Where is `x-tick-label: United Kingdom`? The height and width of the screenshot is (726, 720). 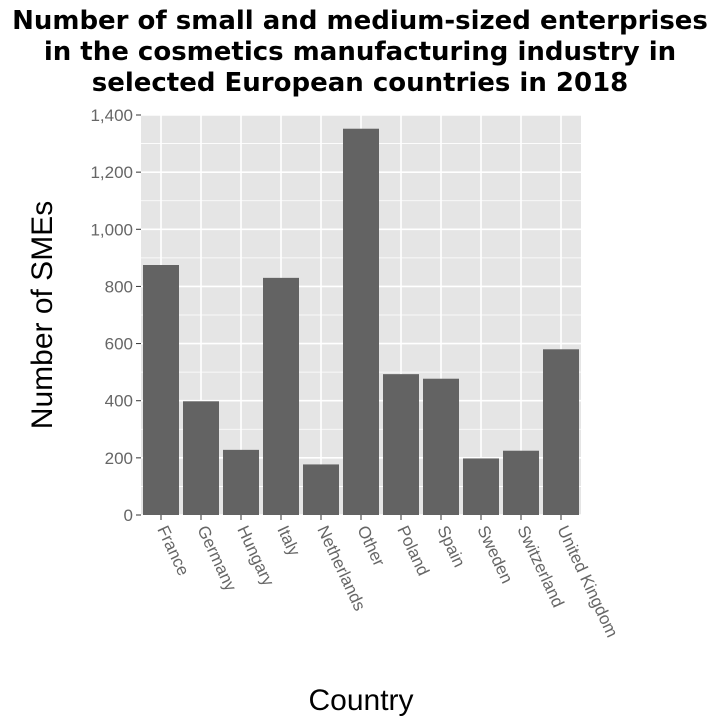
x-tick-label: United Kingdom is located at coordinates (587, 582).